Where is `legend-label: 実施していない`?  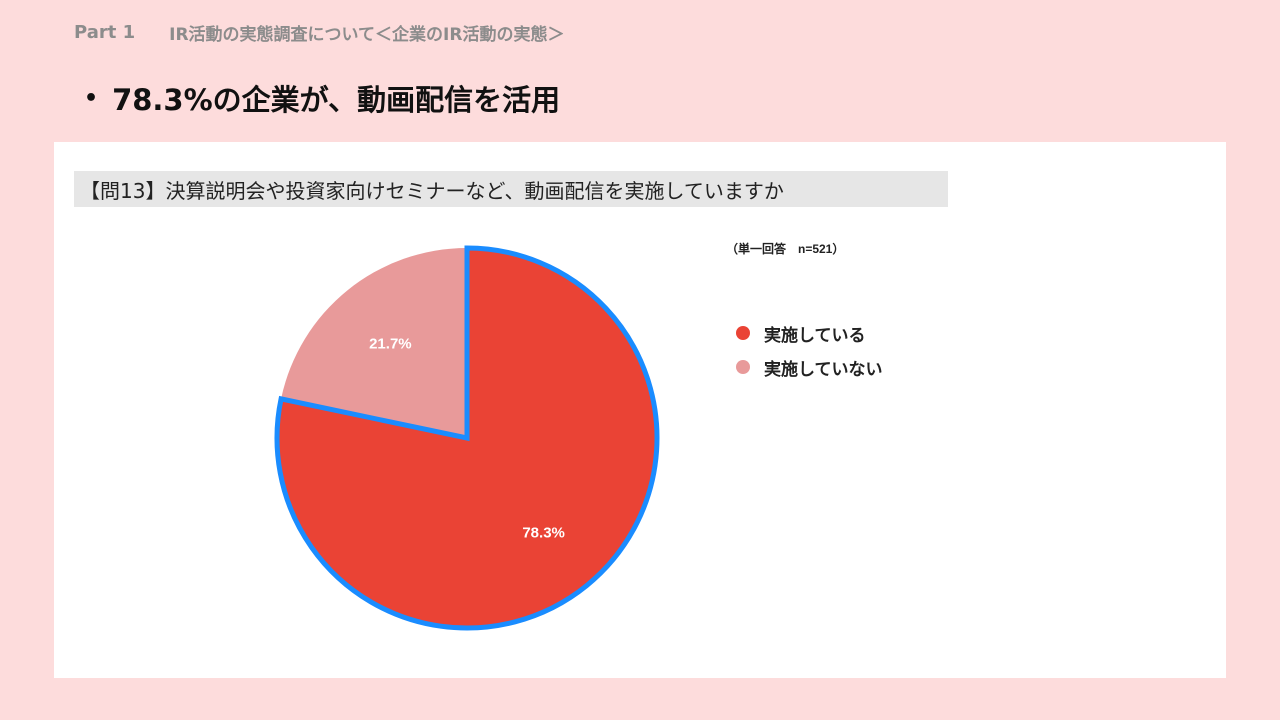
legend-label: 実施していない is located at coordinates (823, 369).